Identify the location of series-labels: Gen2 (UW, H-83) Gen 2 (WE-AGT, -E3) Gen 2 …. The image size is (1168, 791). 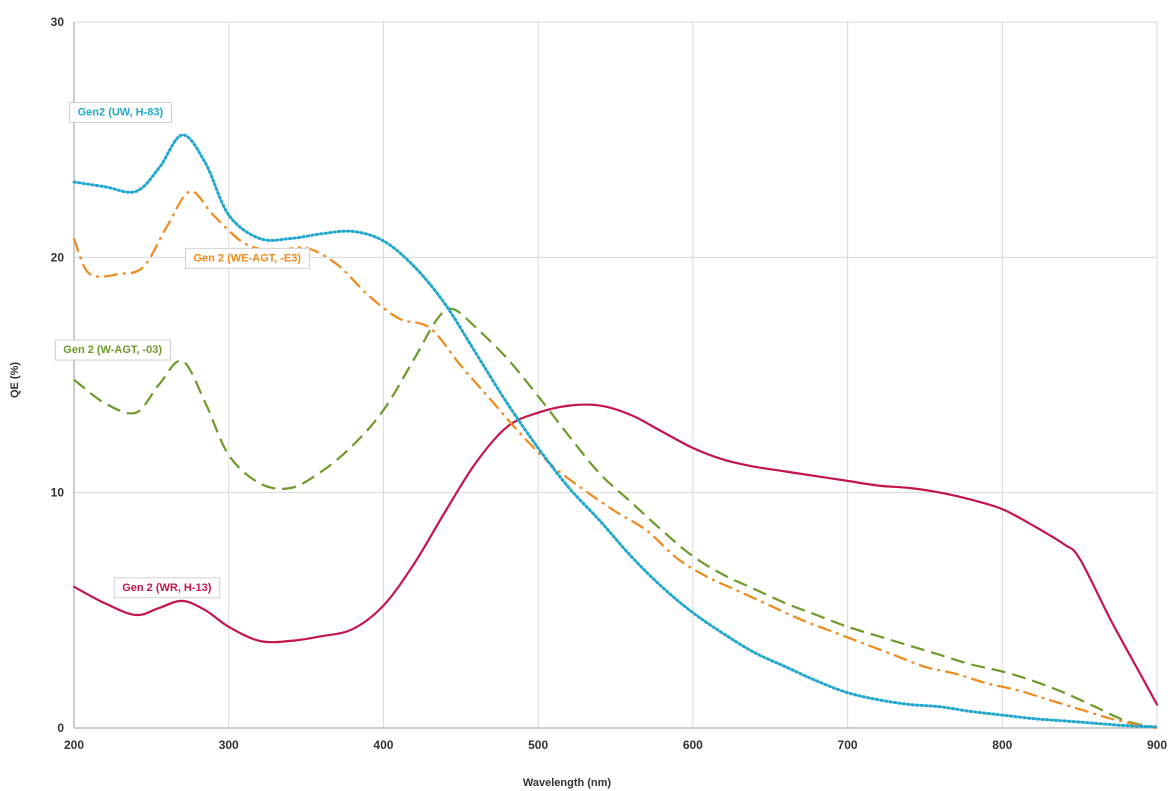
(182, 350).